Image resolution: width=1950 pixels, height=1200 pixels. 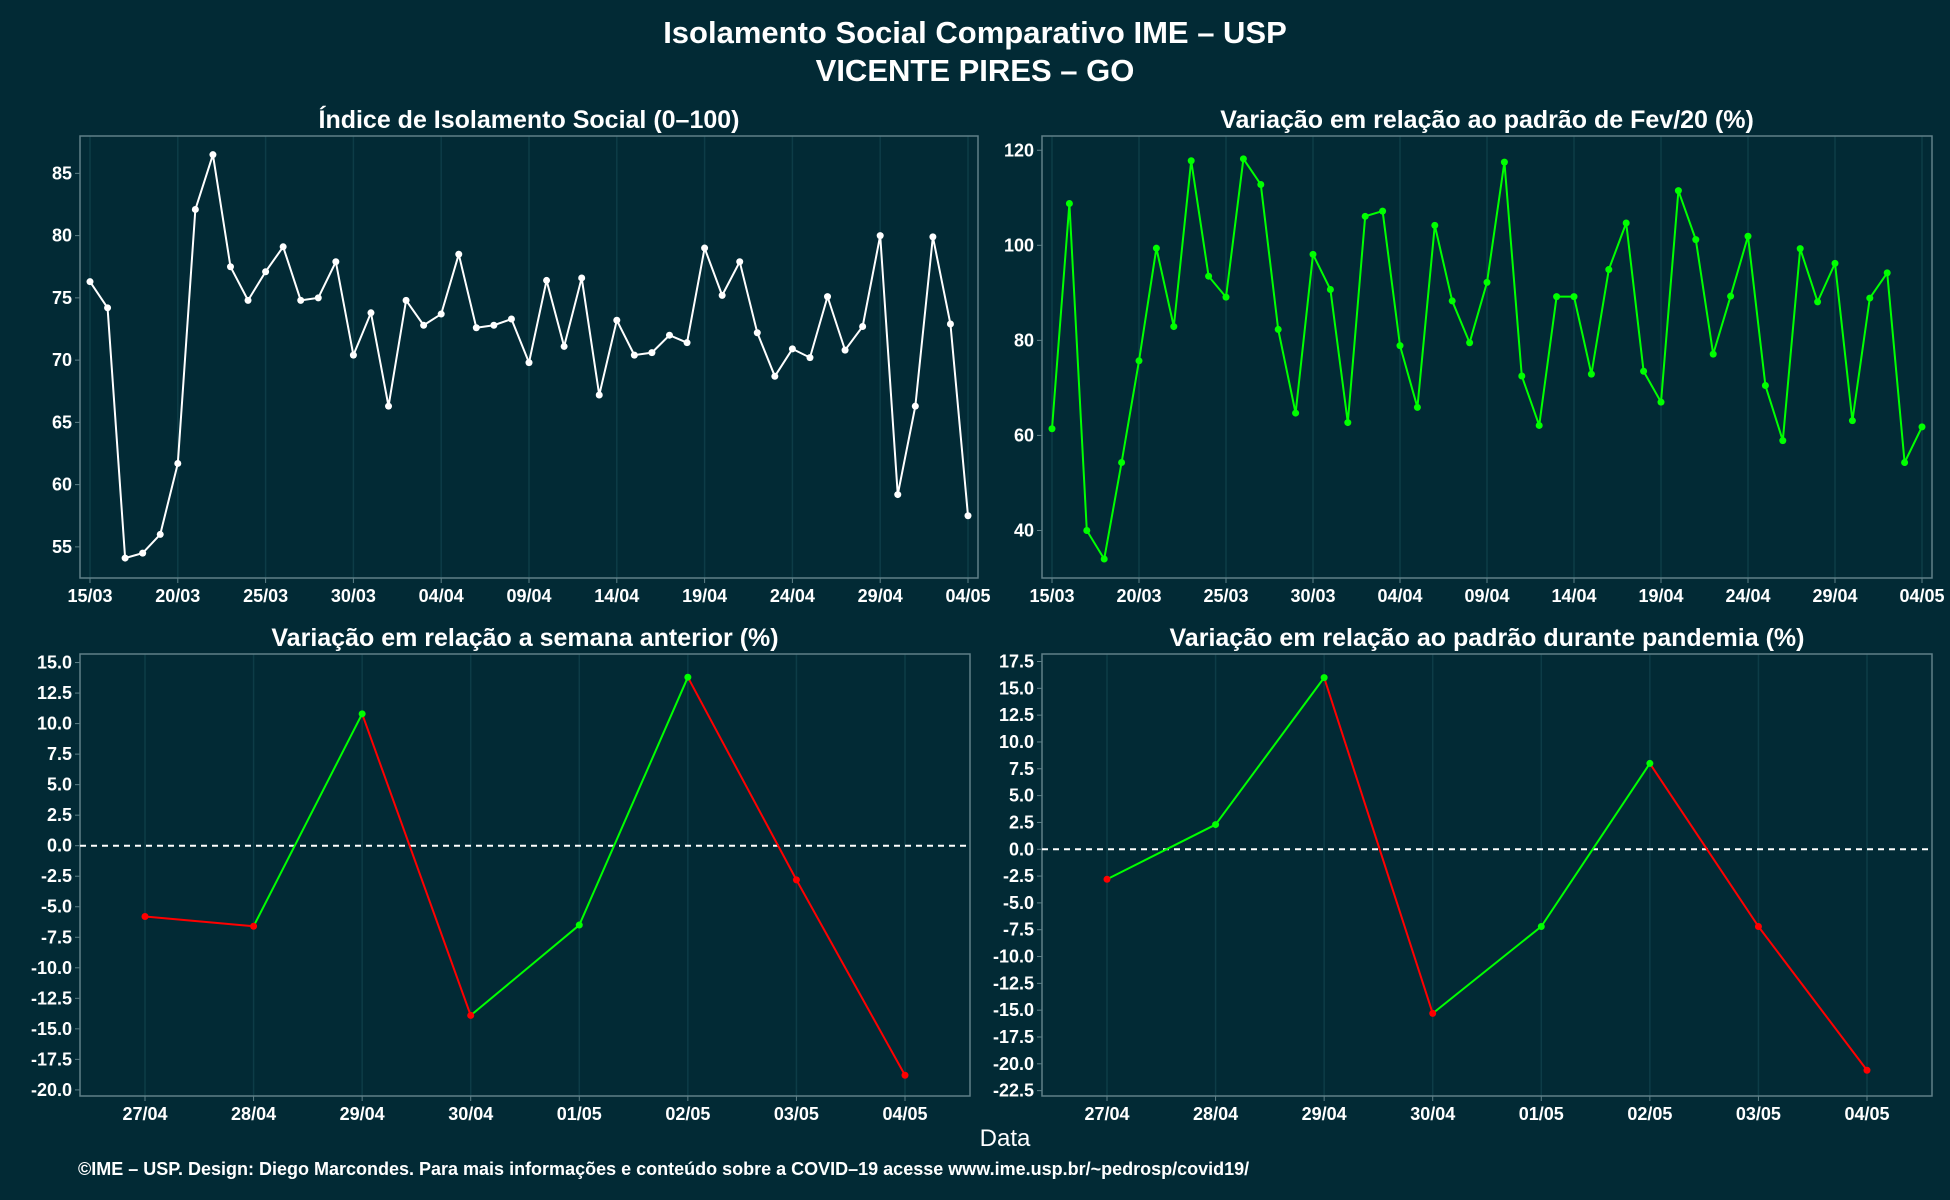 I want to click on y-tick-label: -15.0, so click(x=51, y=1029).